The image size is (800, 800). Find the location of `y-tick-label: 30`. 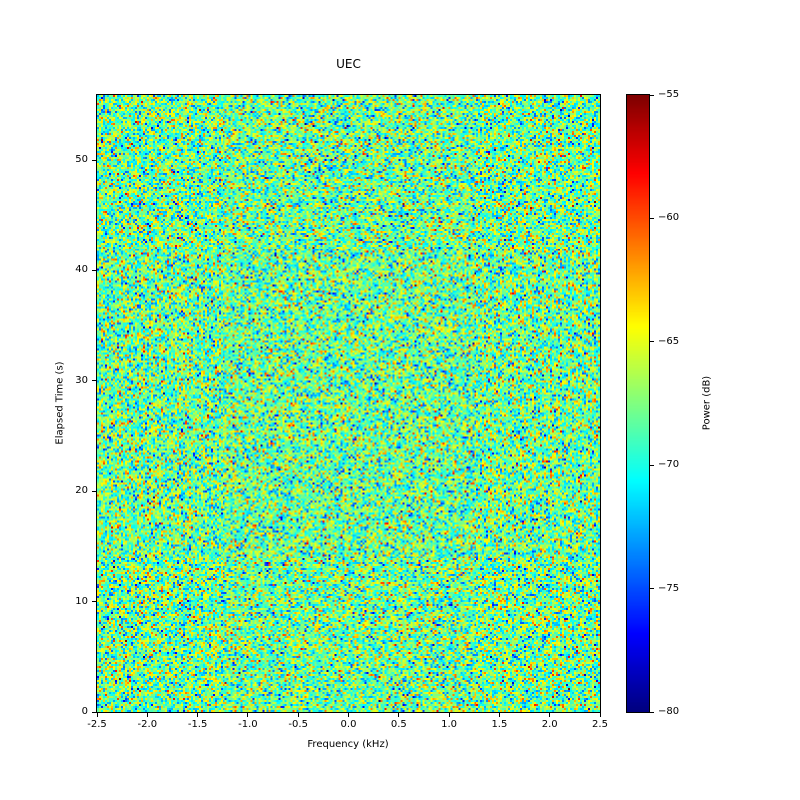

y-tick-label: 30 is located at coordinates (81, 380).